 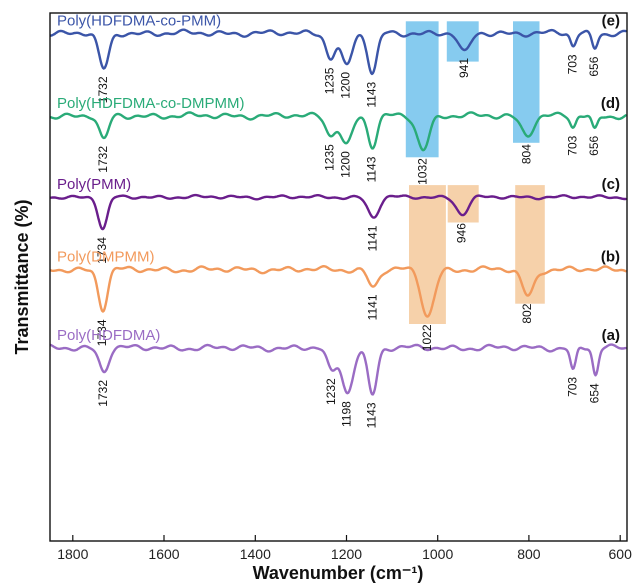 I want to click on series-name-a: Poly(HDFDMA), so click(x=108, y=335).